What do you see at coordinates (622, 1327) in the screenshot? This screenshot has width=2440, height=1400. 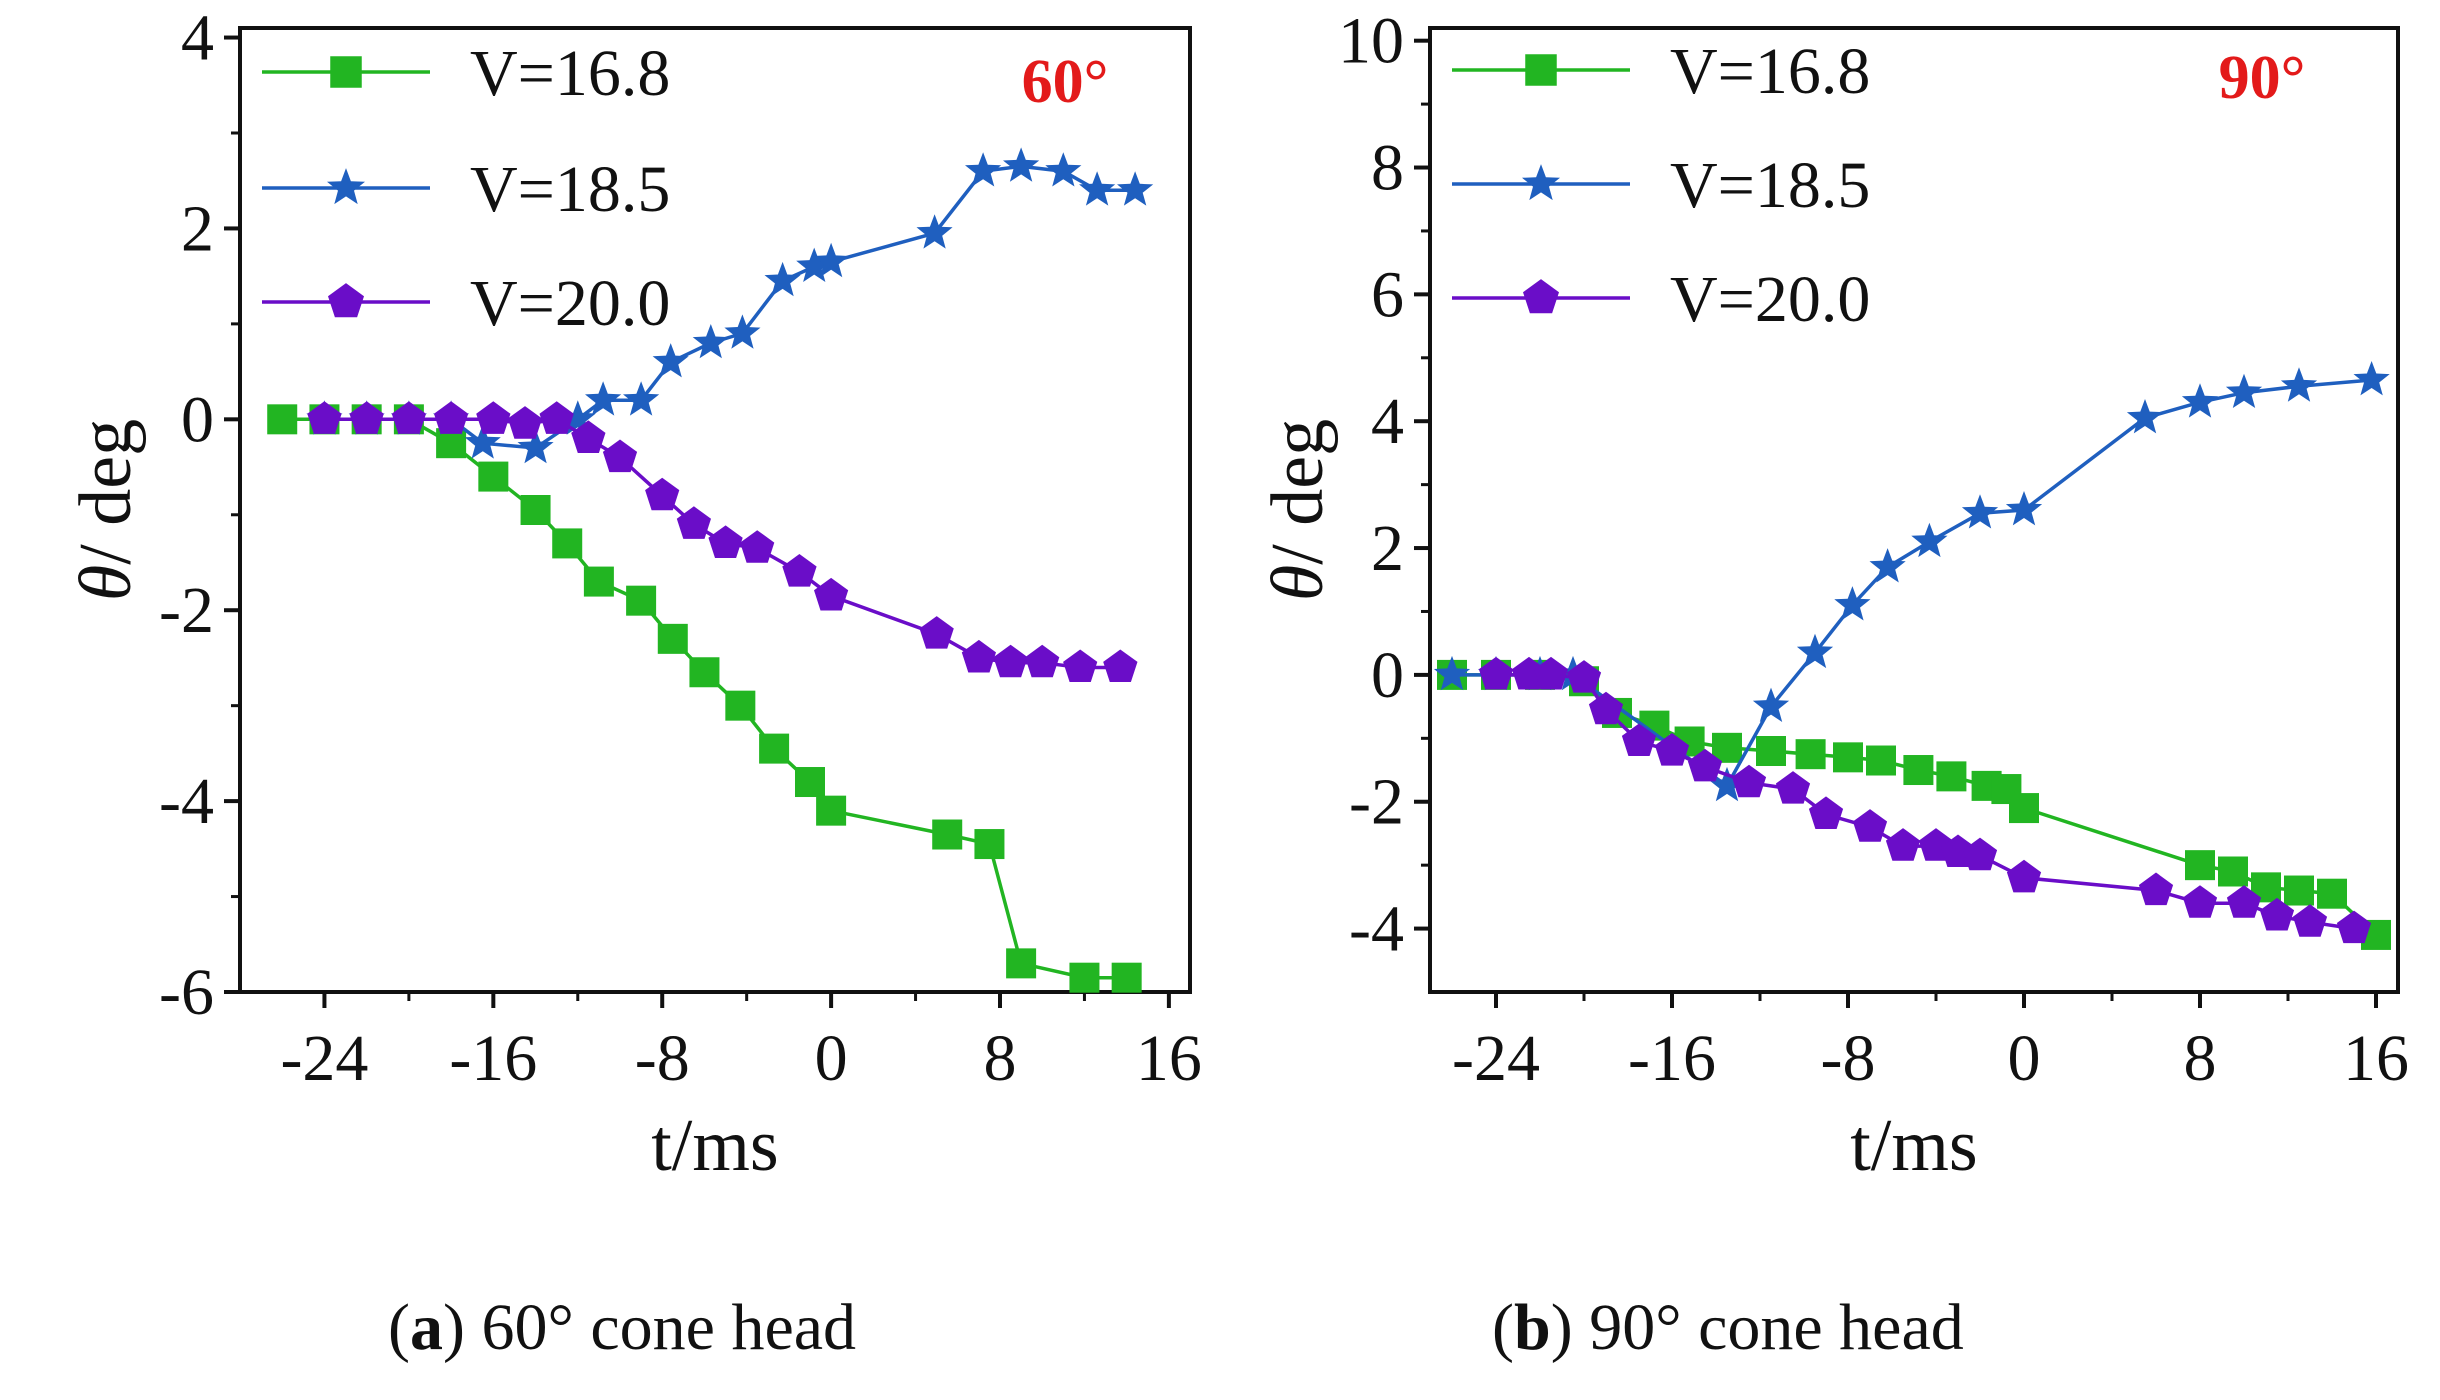 I see `caption-a: (a) 60° cone head` at bounding box center [622, 1327].